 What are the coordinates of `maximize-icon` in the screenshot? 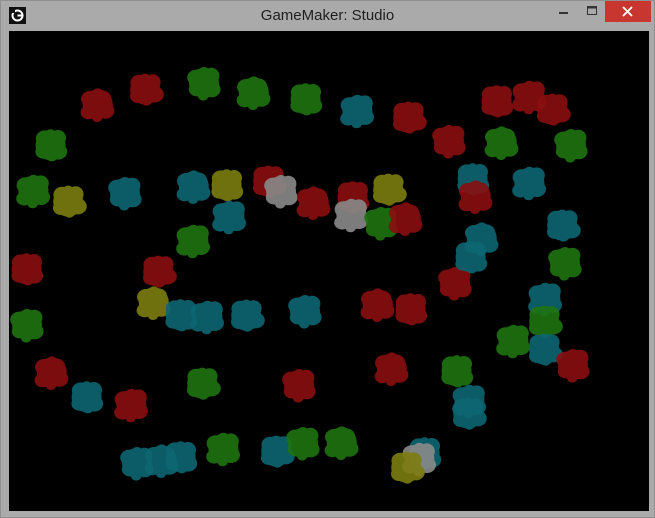 It's located at (592, 11).